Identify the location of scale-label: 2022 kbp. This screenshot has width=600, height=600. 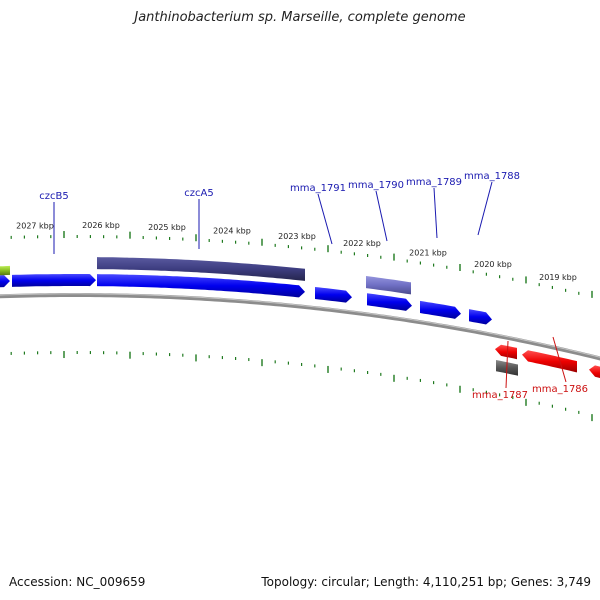
(362, 243).